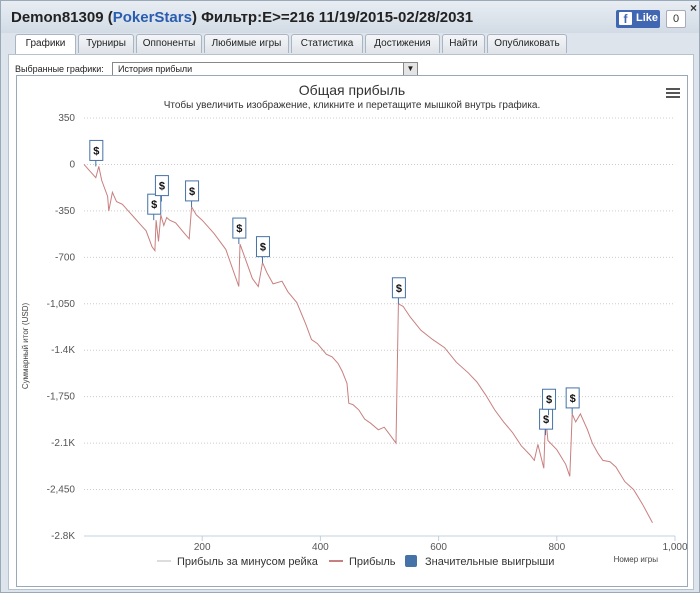 The width and height of the screenshot is (700, 593). I want to click on y-tick-label: -2.1K, so click(63, 443).